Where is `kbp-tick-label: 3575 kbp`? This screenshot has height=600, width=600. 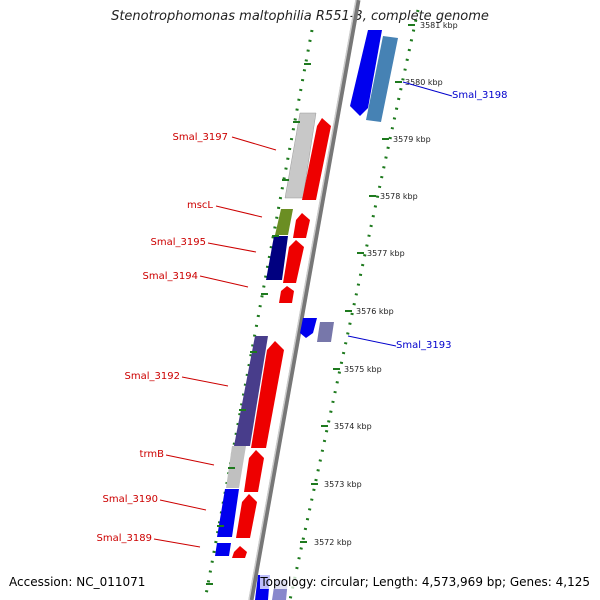 kbp-tick-label: 3575 kbp is located at coordinates (363, 369).